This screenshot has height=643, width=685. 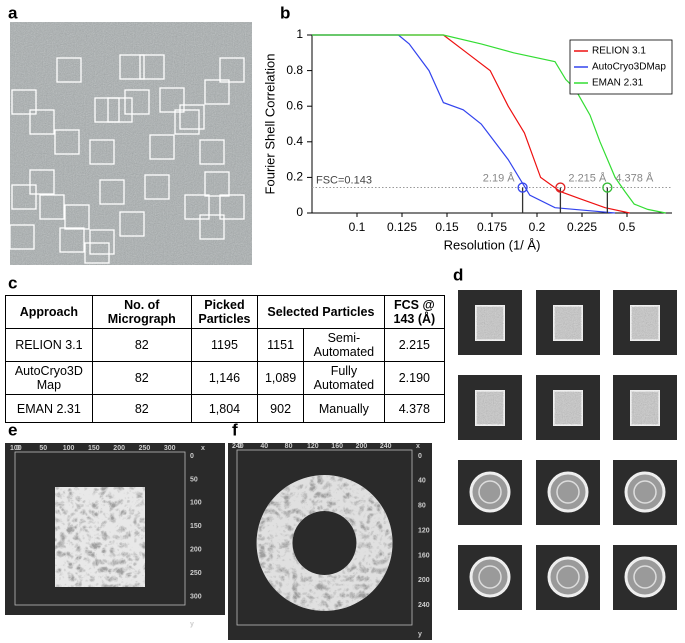 I want to click on top-tick-label: 40, so click(x=264, y=446).